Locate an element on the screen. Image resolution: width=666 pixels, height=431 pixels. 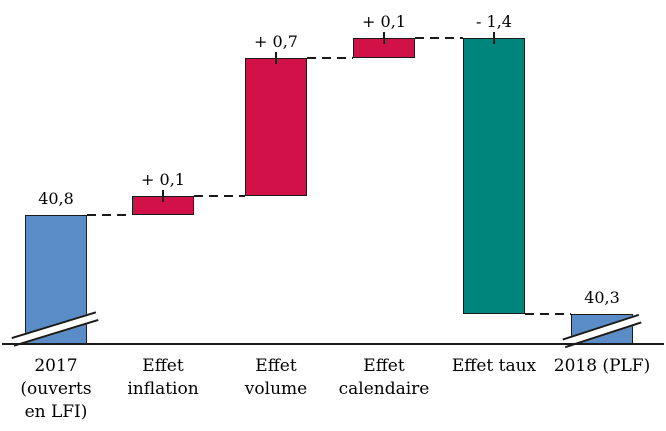
category-label-effet-taux: Effet taux is located at coordinates (494, 366).